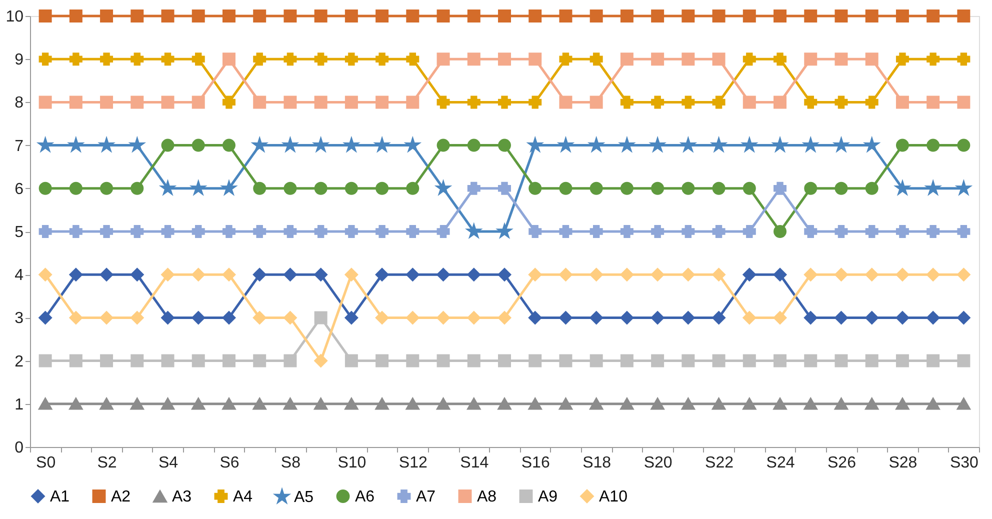  Describe the element at coordinates (719, 463) in the screenshot. I see `x-tick-label: S22` at that location.